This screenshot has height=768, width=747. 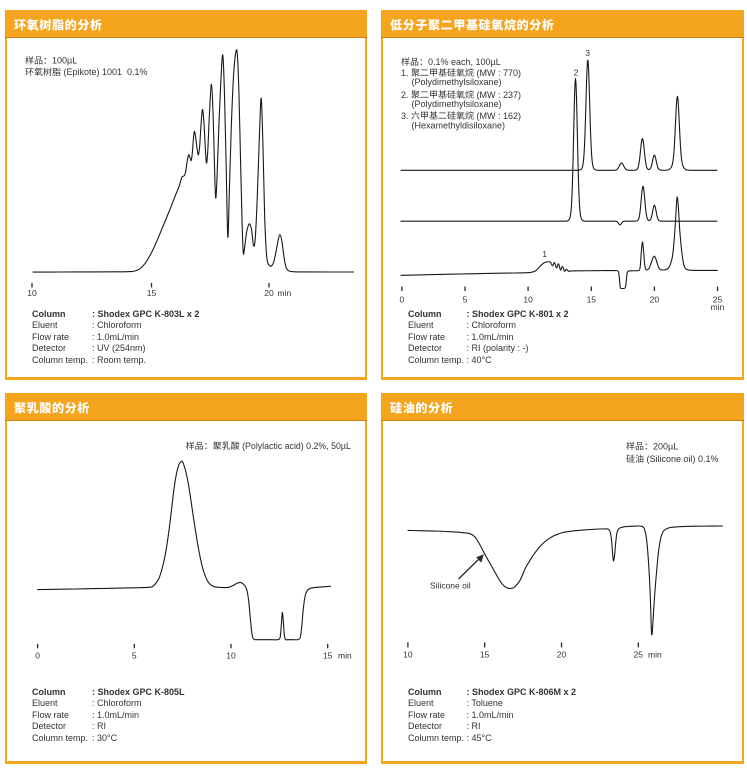 I want to click on svg-text: 100µL, so click(x=64, y=61).